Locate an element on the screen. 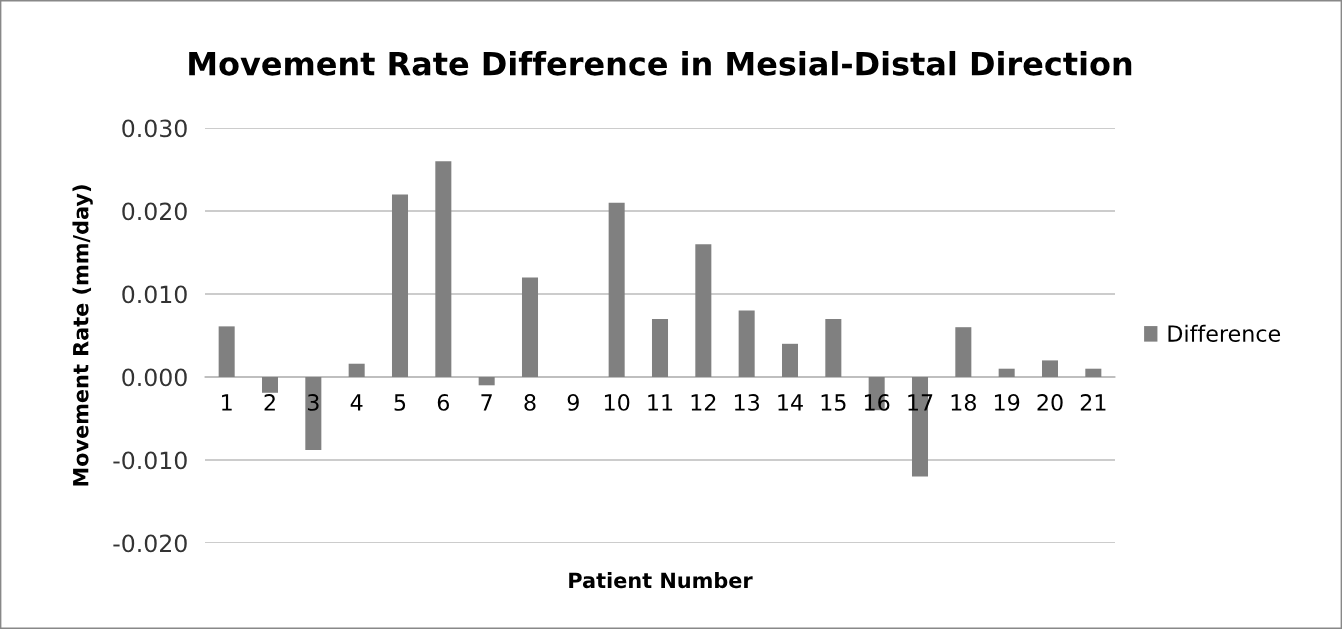 This screenshot has width=1342, height=629. x-tick-label: 18 is located at coordinates (963, 402).